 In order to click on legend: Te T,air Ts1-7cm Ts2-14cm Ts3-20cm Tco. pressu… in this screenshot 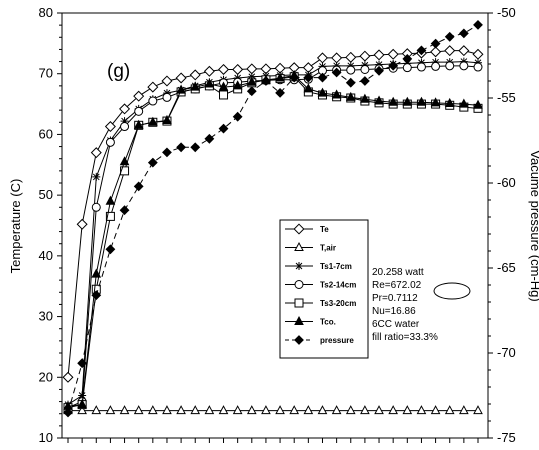, I will do `click(324, 289)`.